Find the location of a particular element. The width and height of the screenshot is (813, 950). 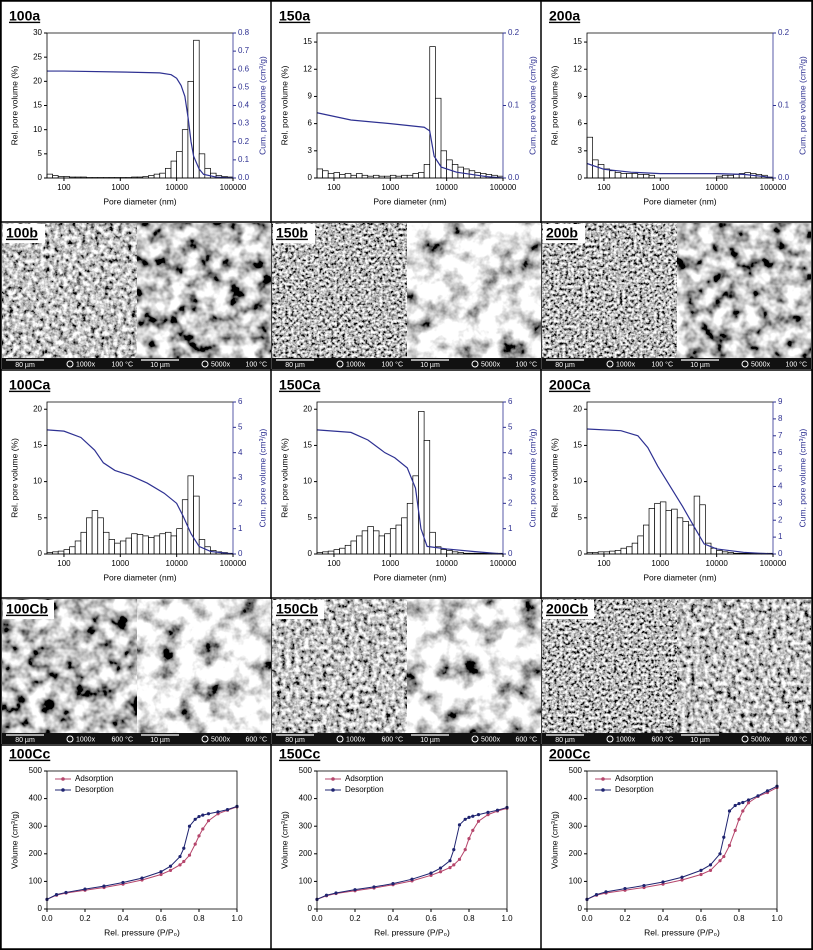

y2-tick-label: 8 is located at coordinates (780, 418).